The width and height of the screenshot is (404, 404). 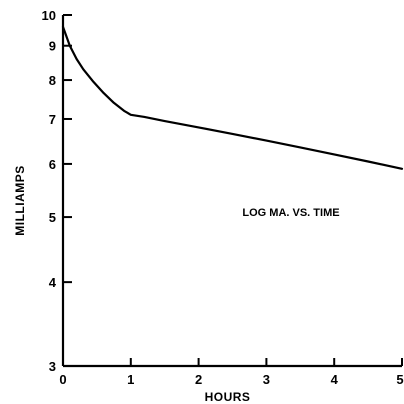 I want to click on y-tick-label: 7, so click(x=52, y=119).